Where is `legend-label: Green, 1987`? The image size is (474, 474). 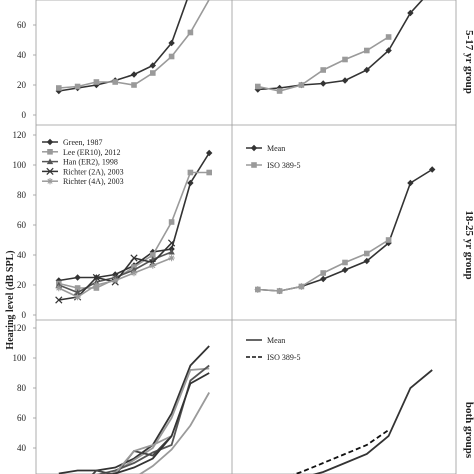 legend-label: Green, 1987 is located at coordinates (83, 142).